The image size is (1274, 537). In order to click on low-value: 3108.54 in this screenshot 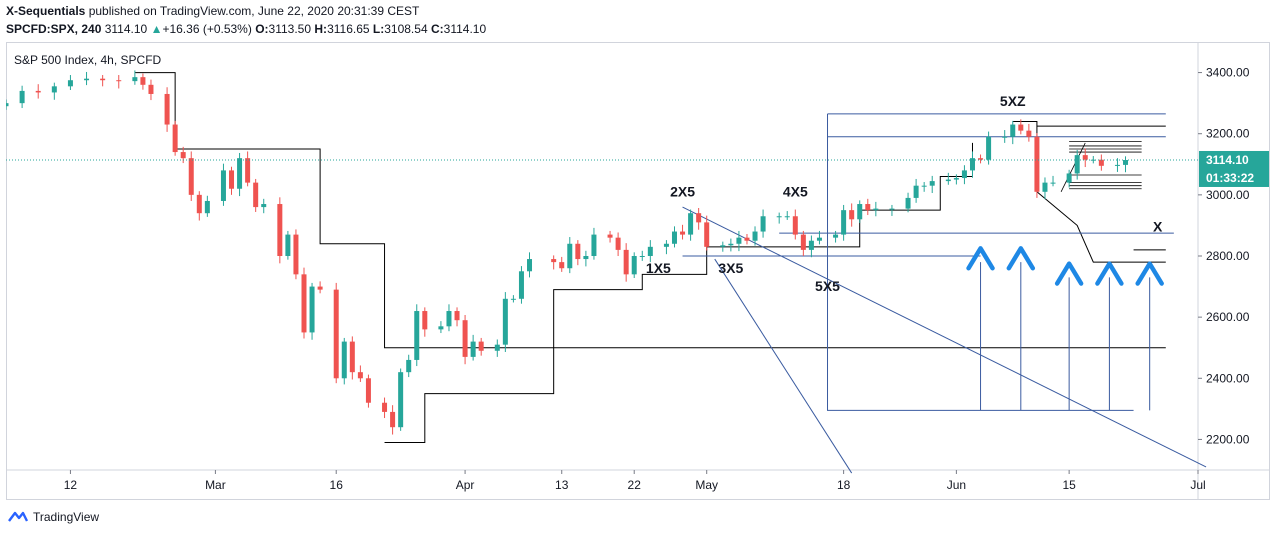, I will do `click(405, 29)`.